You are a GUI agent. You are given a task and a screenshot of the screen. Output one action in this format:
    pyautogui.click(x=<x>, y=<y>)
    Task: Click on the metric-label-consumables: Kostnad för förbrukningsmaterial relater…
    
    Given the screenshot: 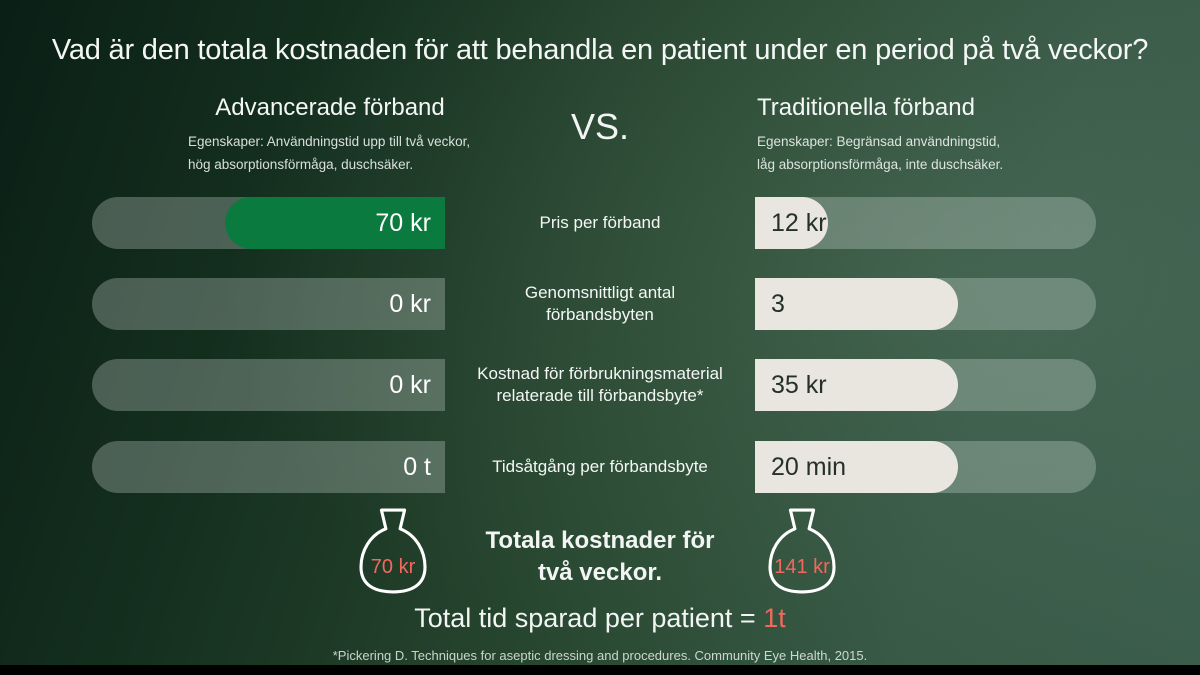 What is the action you would take?
    pyautogui.click(x=600, y=385)
    